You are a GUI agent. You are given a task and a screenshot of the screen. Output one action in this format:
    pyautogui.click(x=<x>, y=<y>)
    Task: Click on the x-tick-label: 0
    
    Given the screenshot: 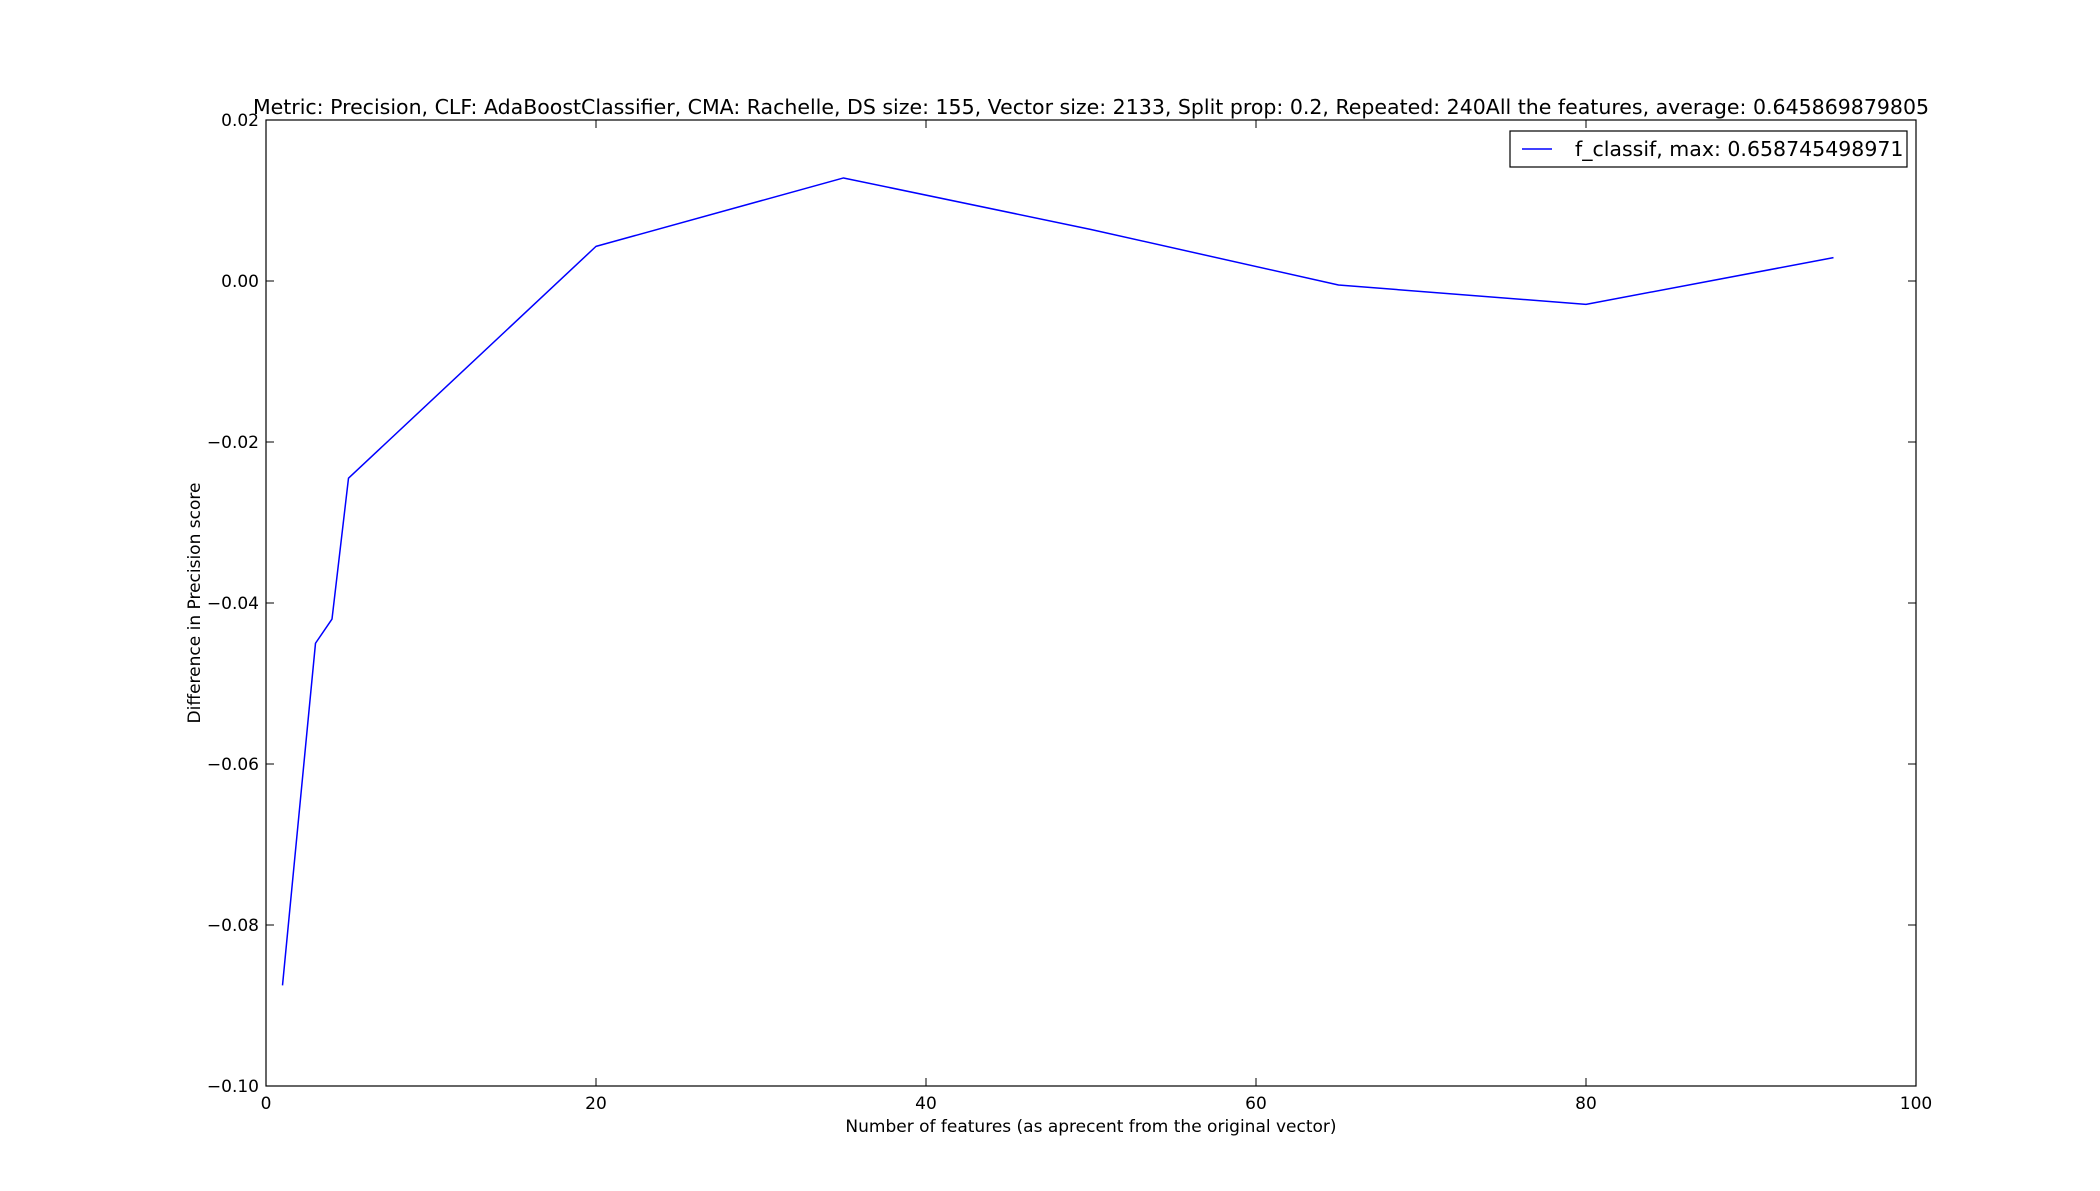 What is the action you would take?
    pyautogui.click(x=266, y=1104)
    